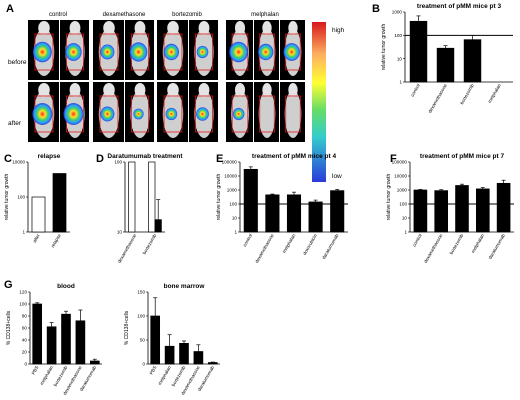 The image size is (520, 400). What do you see at coordinates (219, 159) in the screenshot?
I see `panel-letter-e: E` at bounding box center [219, 159].